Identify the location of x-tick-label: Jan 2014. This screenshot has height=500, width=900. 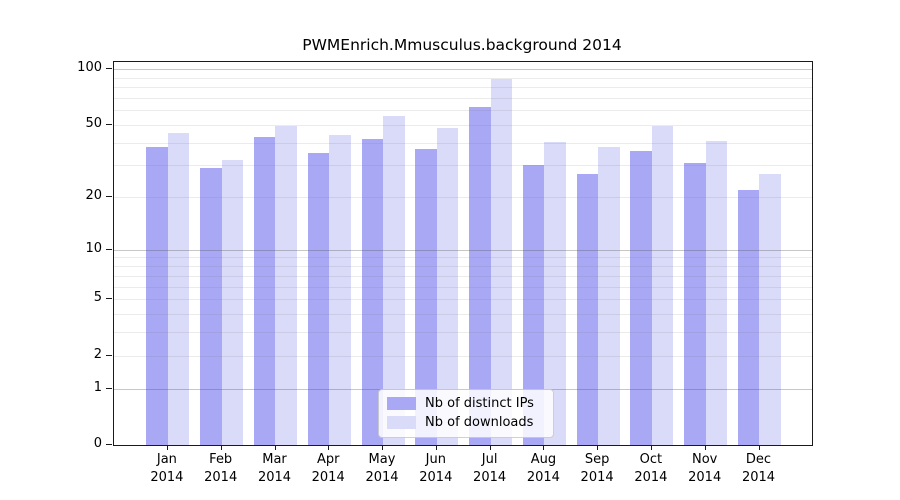
(167, 468).